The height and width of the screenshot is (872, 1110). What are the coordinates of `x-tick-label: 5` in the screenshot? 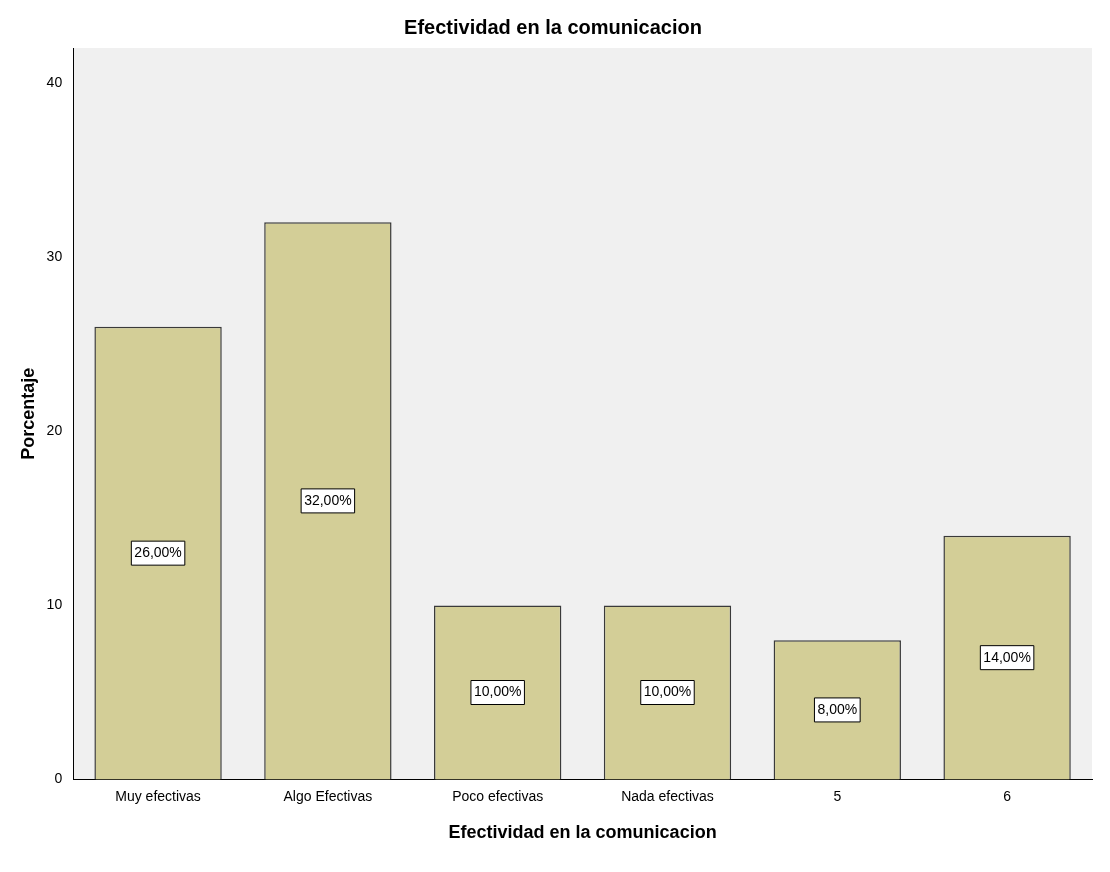 It's located at (837, 795).